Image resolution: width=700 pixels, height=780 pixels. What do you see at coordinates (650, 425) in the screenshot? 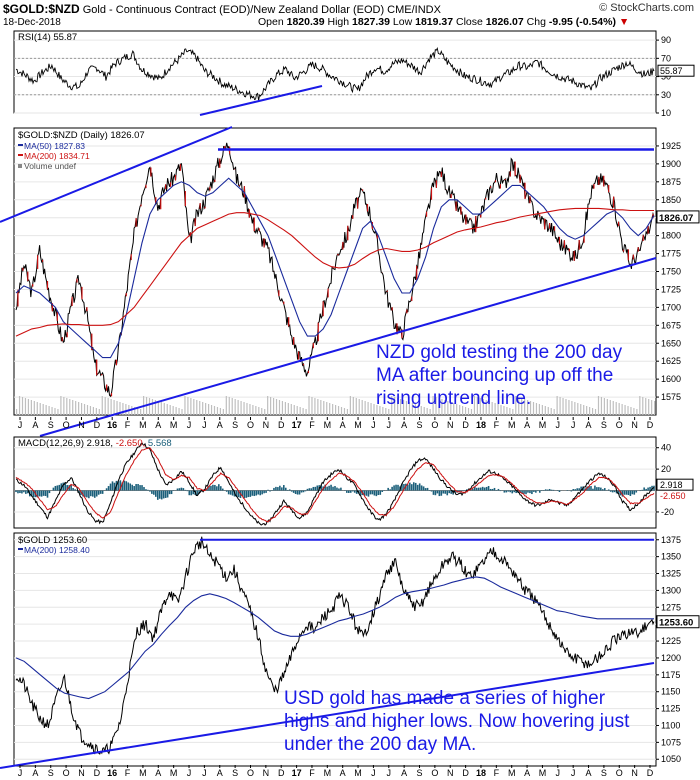
I see `price-x-tick-label: D` at bounding box center [650, 425].